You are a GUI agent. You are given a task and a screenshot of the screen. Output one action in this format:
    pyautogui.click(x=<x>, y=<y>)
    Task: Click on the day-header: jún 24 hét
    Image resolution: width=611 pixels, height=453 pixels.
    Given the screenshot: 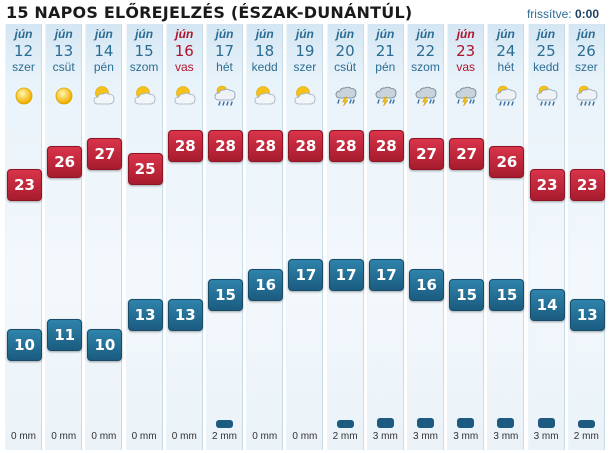 What is the action you would take?
    pyautogui.click(x=505, y=52)
    